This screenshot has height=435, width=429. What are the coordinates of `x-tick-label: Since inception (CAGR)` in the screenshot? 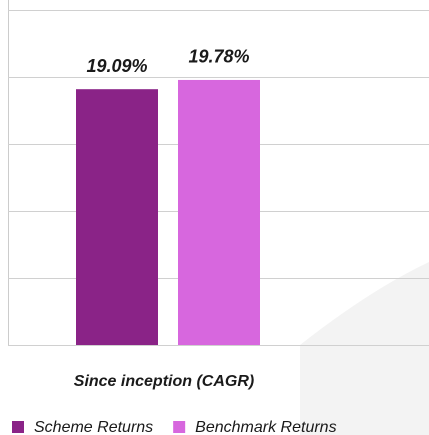 It's located at (164, 381).